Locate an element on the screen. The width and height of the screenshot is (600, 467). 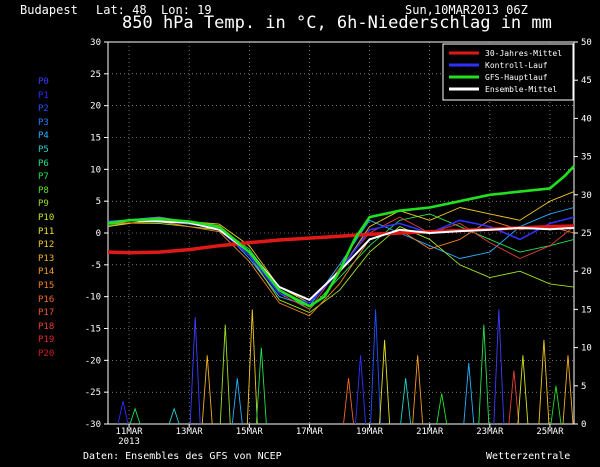
y-left-tick-label: 0 is located at coordinates (98, 234).